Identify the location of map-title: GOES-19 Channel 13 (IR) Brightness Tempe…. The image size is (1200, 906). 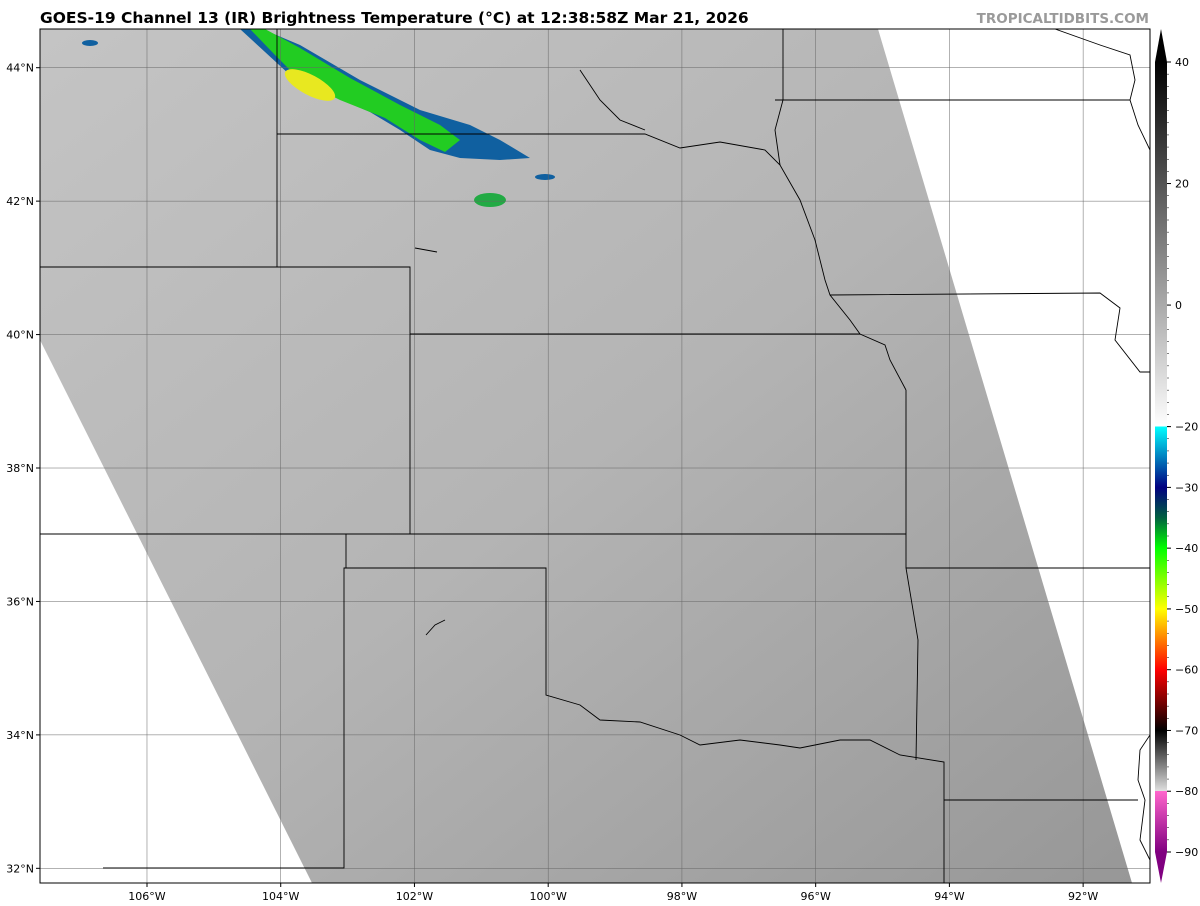
(394, 18).